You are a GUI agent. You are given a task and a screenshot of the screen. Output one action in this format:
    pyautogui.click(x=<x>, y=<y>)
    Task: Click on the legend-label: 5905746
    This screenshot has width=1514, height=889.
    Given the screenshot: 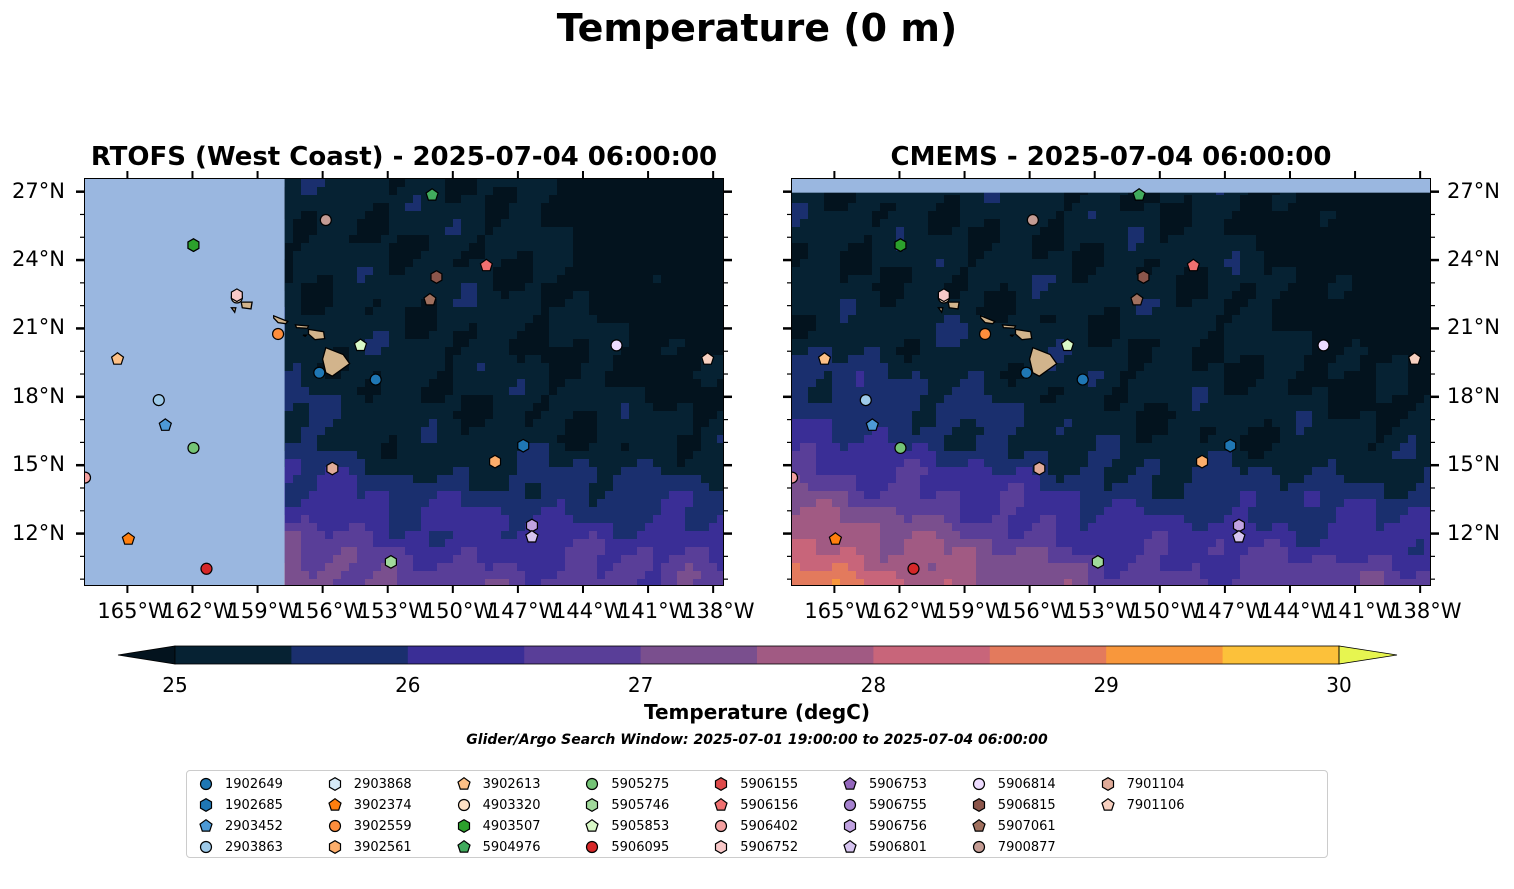 What is the action you would take?
    pyautogui.click(x=640, y=805)
    